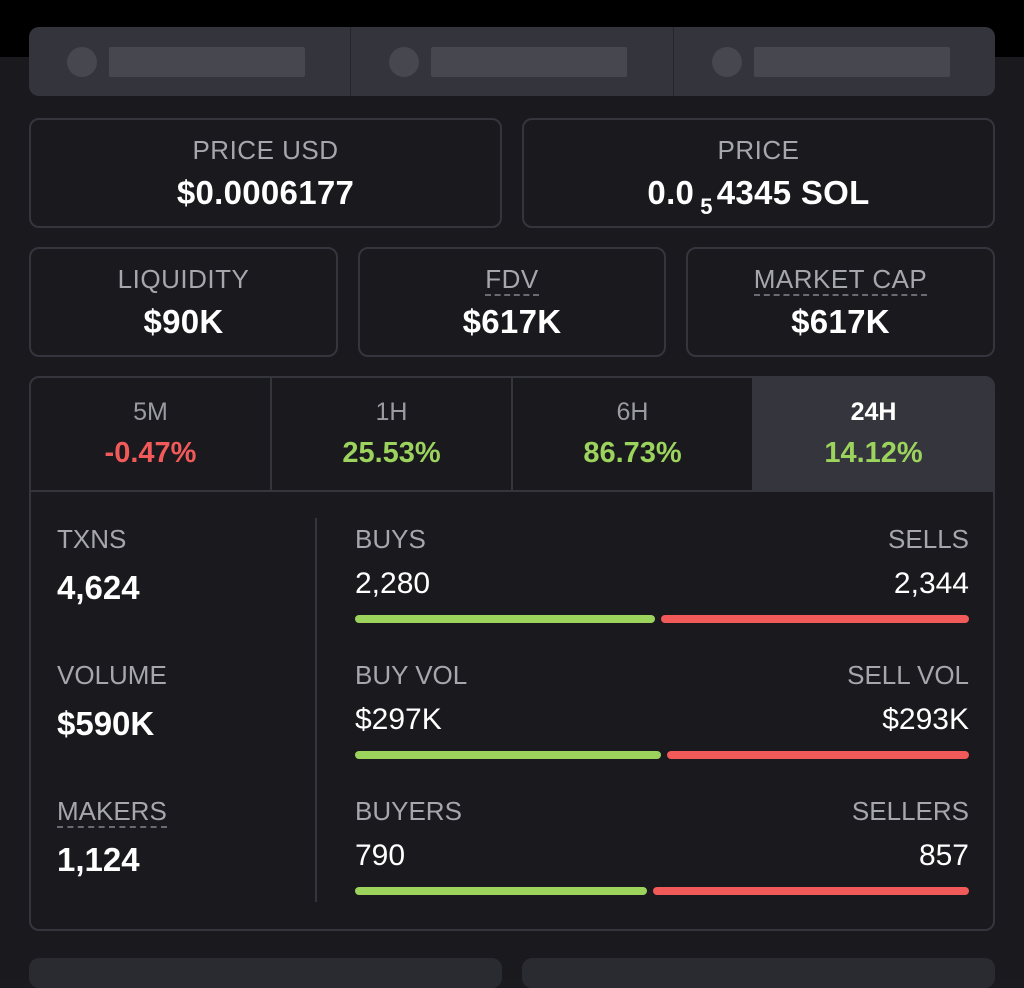 Image resolution: width=1024 pixels, height=988 pixels. Describe the element at coordinates (393, 583) in the screenshot. I see `buys-value: 2,280` at that location.